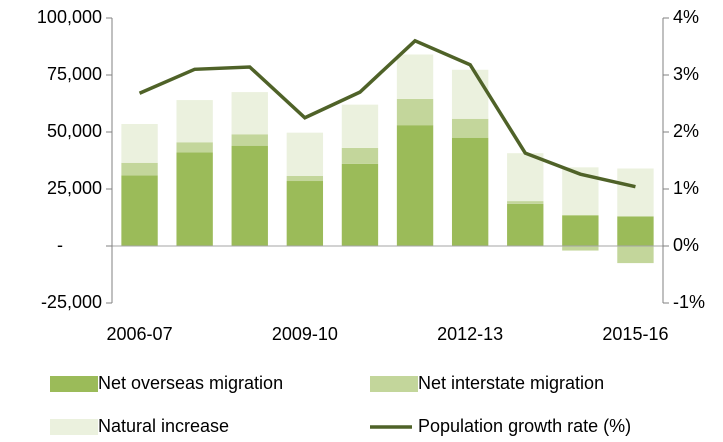  What do you see at coordinates (74, 131) in the screenshot?
I see `y-tick-label: 50,000` at bounding box center [74, 131].